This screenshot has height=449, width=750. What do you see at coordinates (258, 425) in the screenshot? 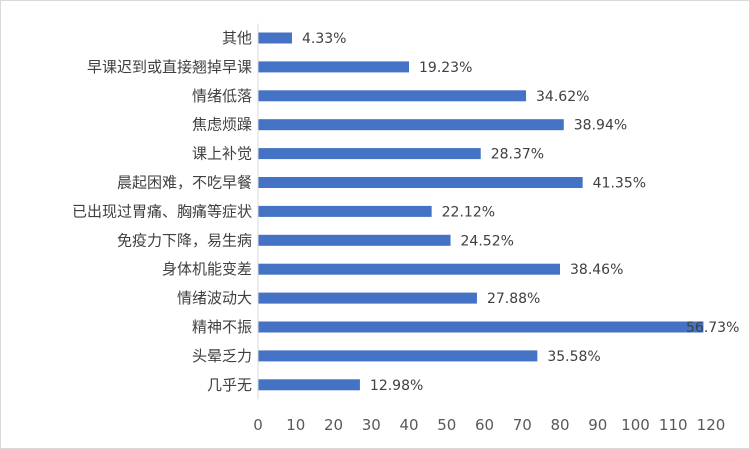
I see `x-tick-label: 0` at bounding box center [258, 425].